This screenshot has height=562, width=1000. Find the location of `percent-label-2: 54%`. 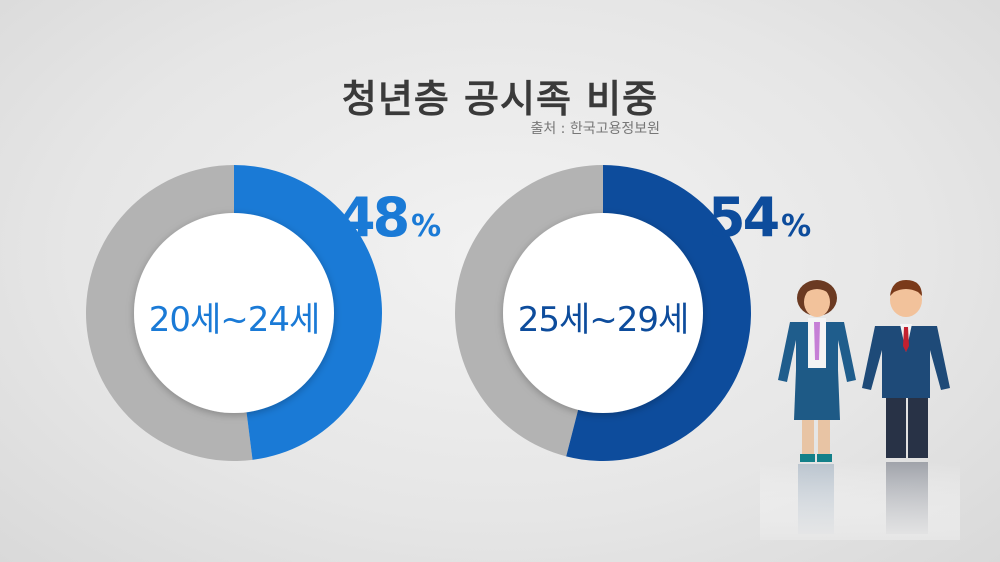

percent-label-2: 54% is located at coordinates (760, 217).